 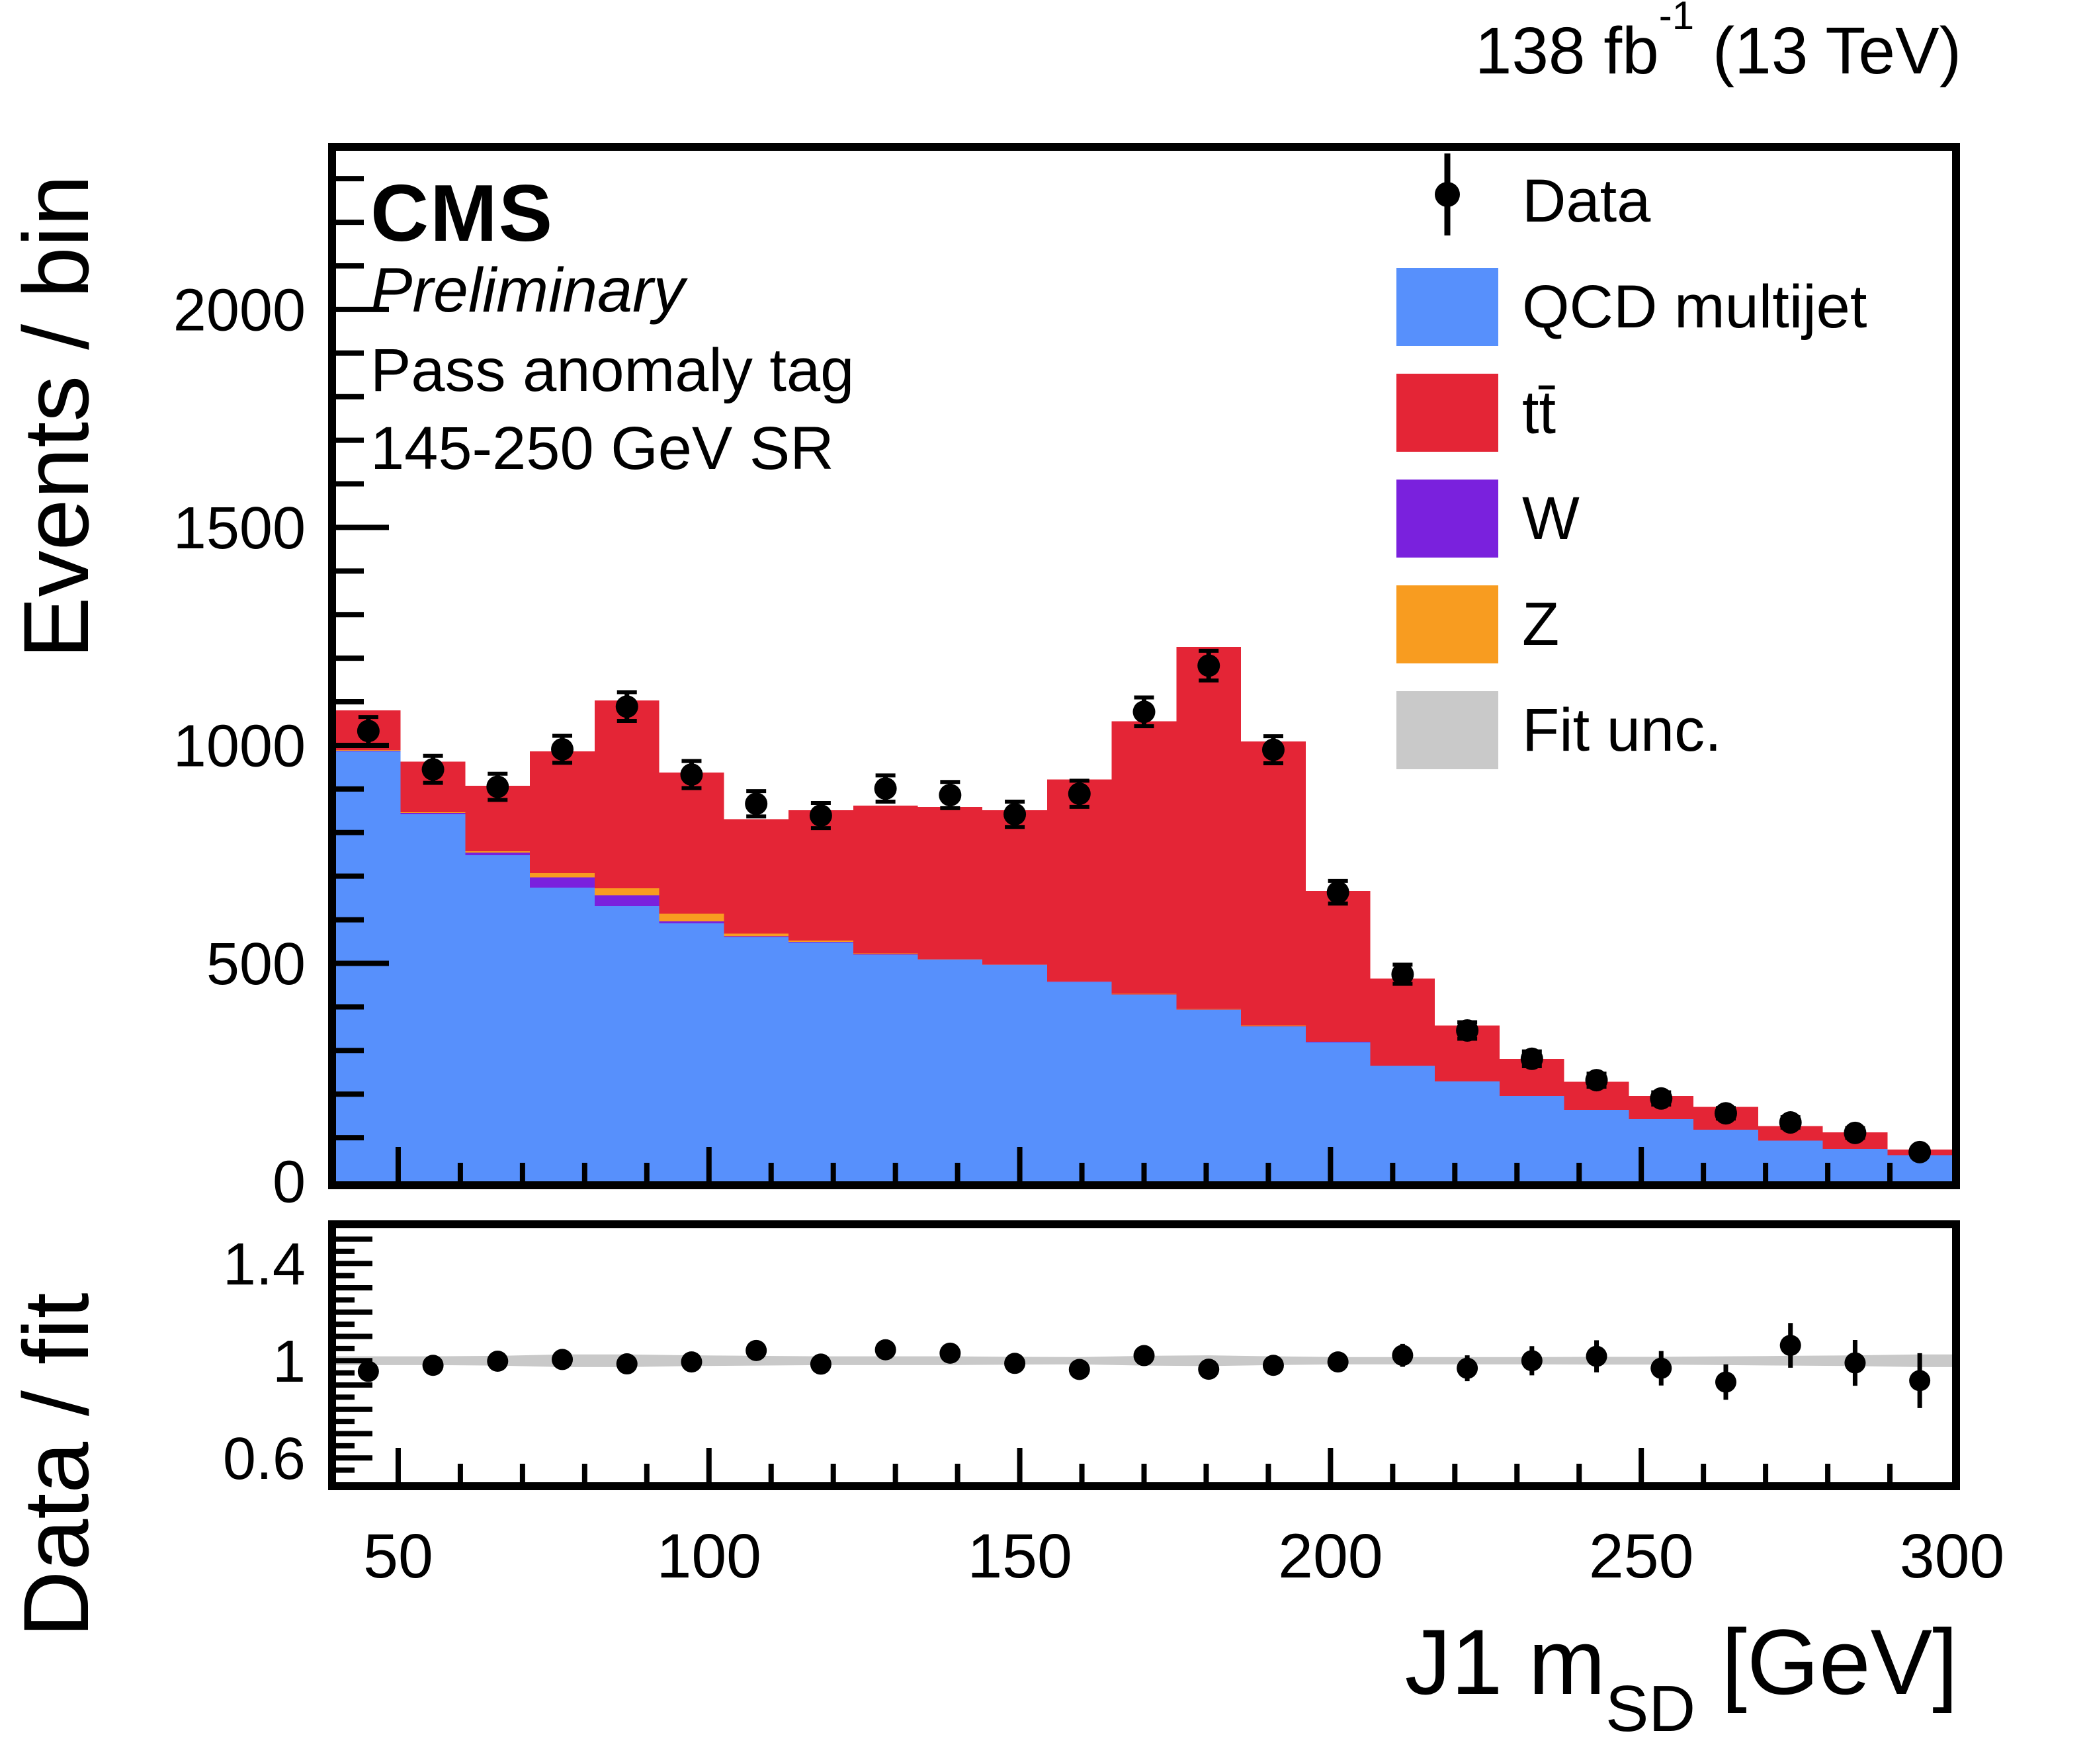 What do you see at coordinates (602, 448) in the screenshot?
I see `selection-label-sr: 145-250 GeV SR` at bounding box center [602, 448].